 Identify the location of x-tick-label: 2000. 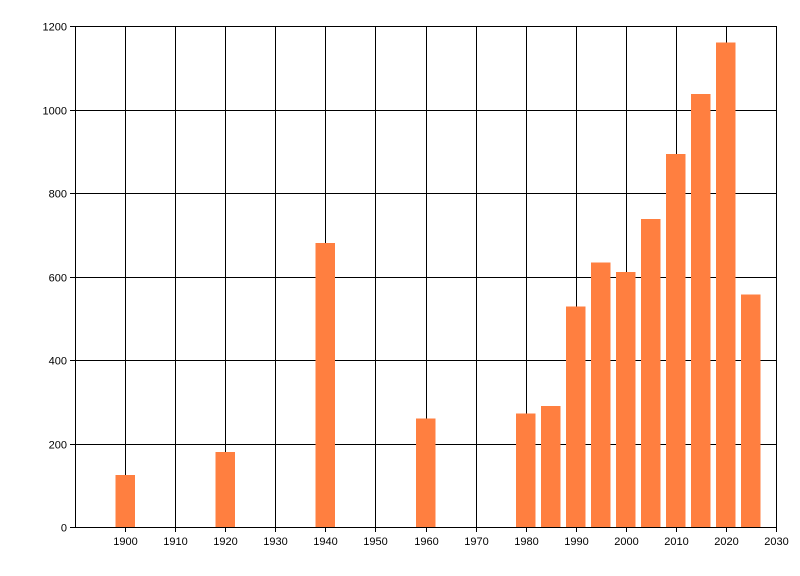
(626, 542).